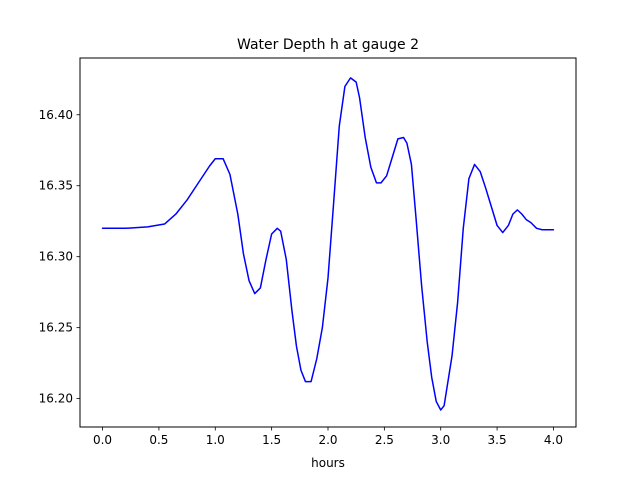 This screenshot has height=480, width=640. Describe the element at coordinates (158, 440) in the screenshot. I see `x-tick-label: 0.5` at that location.